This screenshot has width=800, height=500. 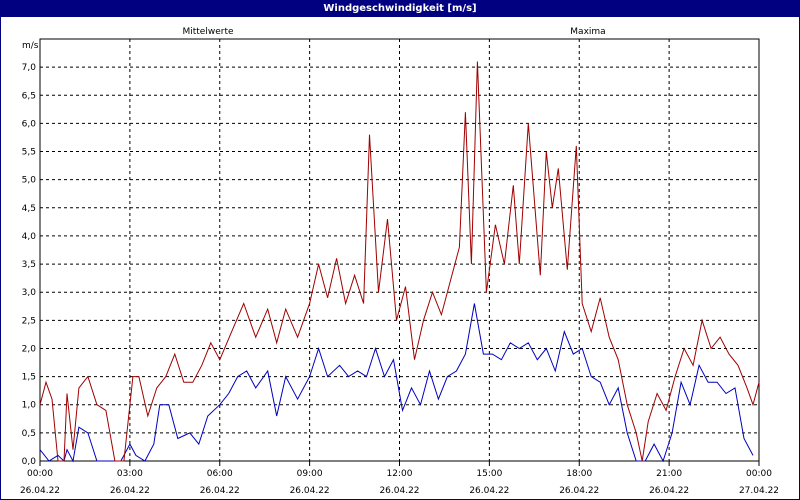 I want to click on legend-maxima: Maxima, so click(x=587, y=32).